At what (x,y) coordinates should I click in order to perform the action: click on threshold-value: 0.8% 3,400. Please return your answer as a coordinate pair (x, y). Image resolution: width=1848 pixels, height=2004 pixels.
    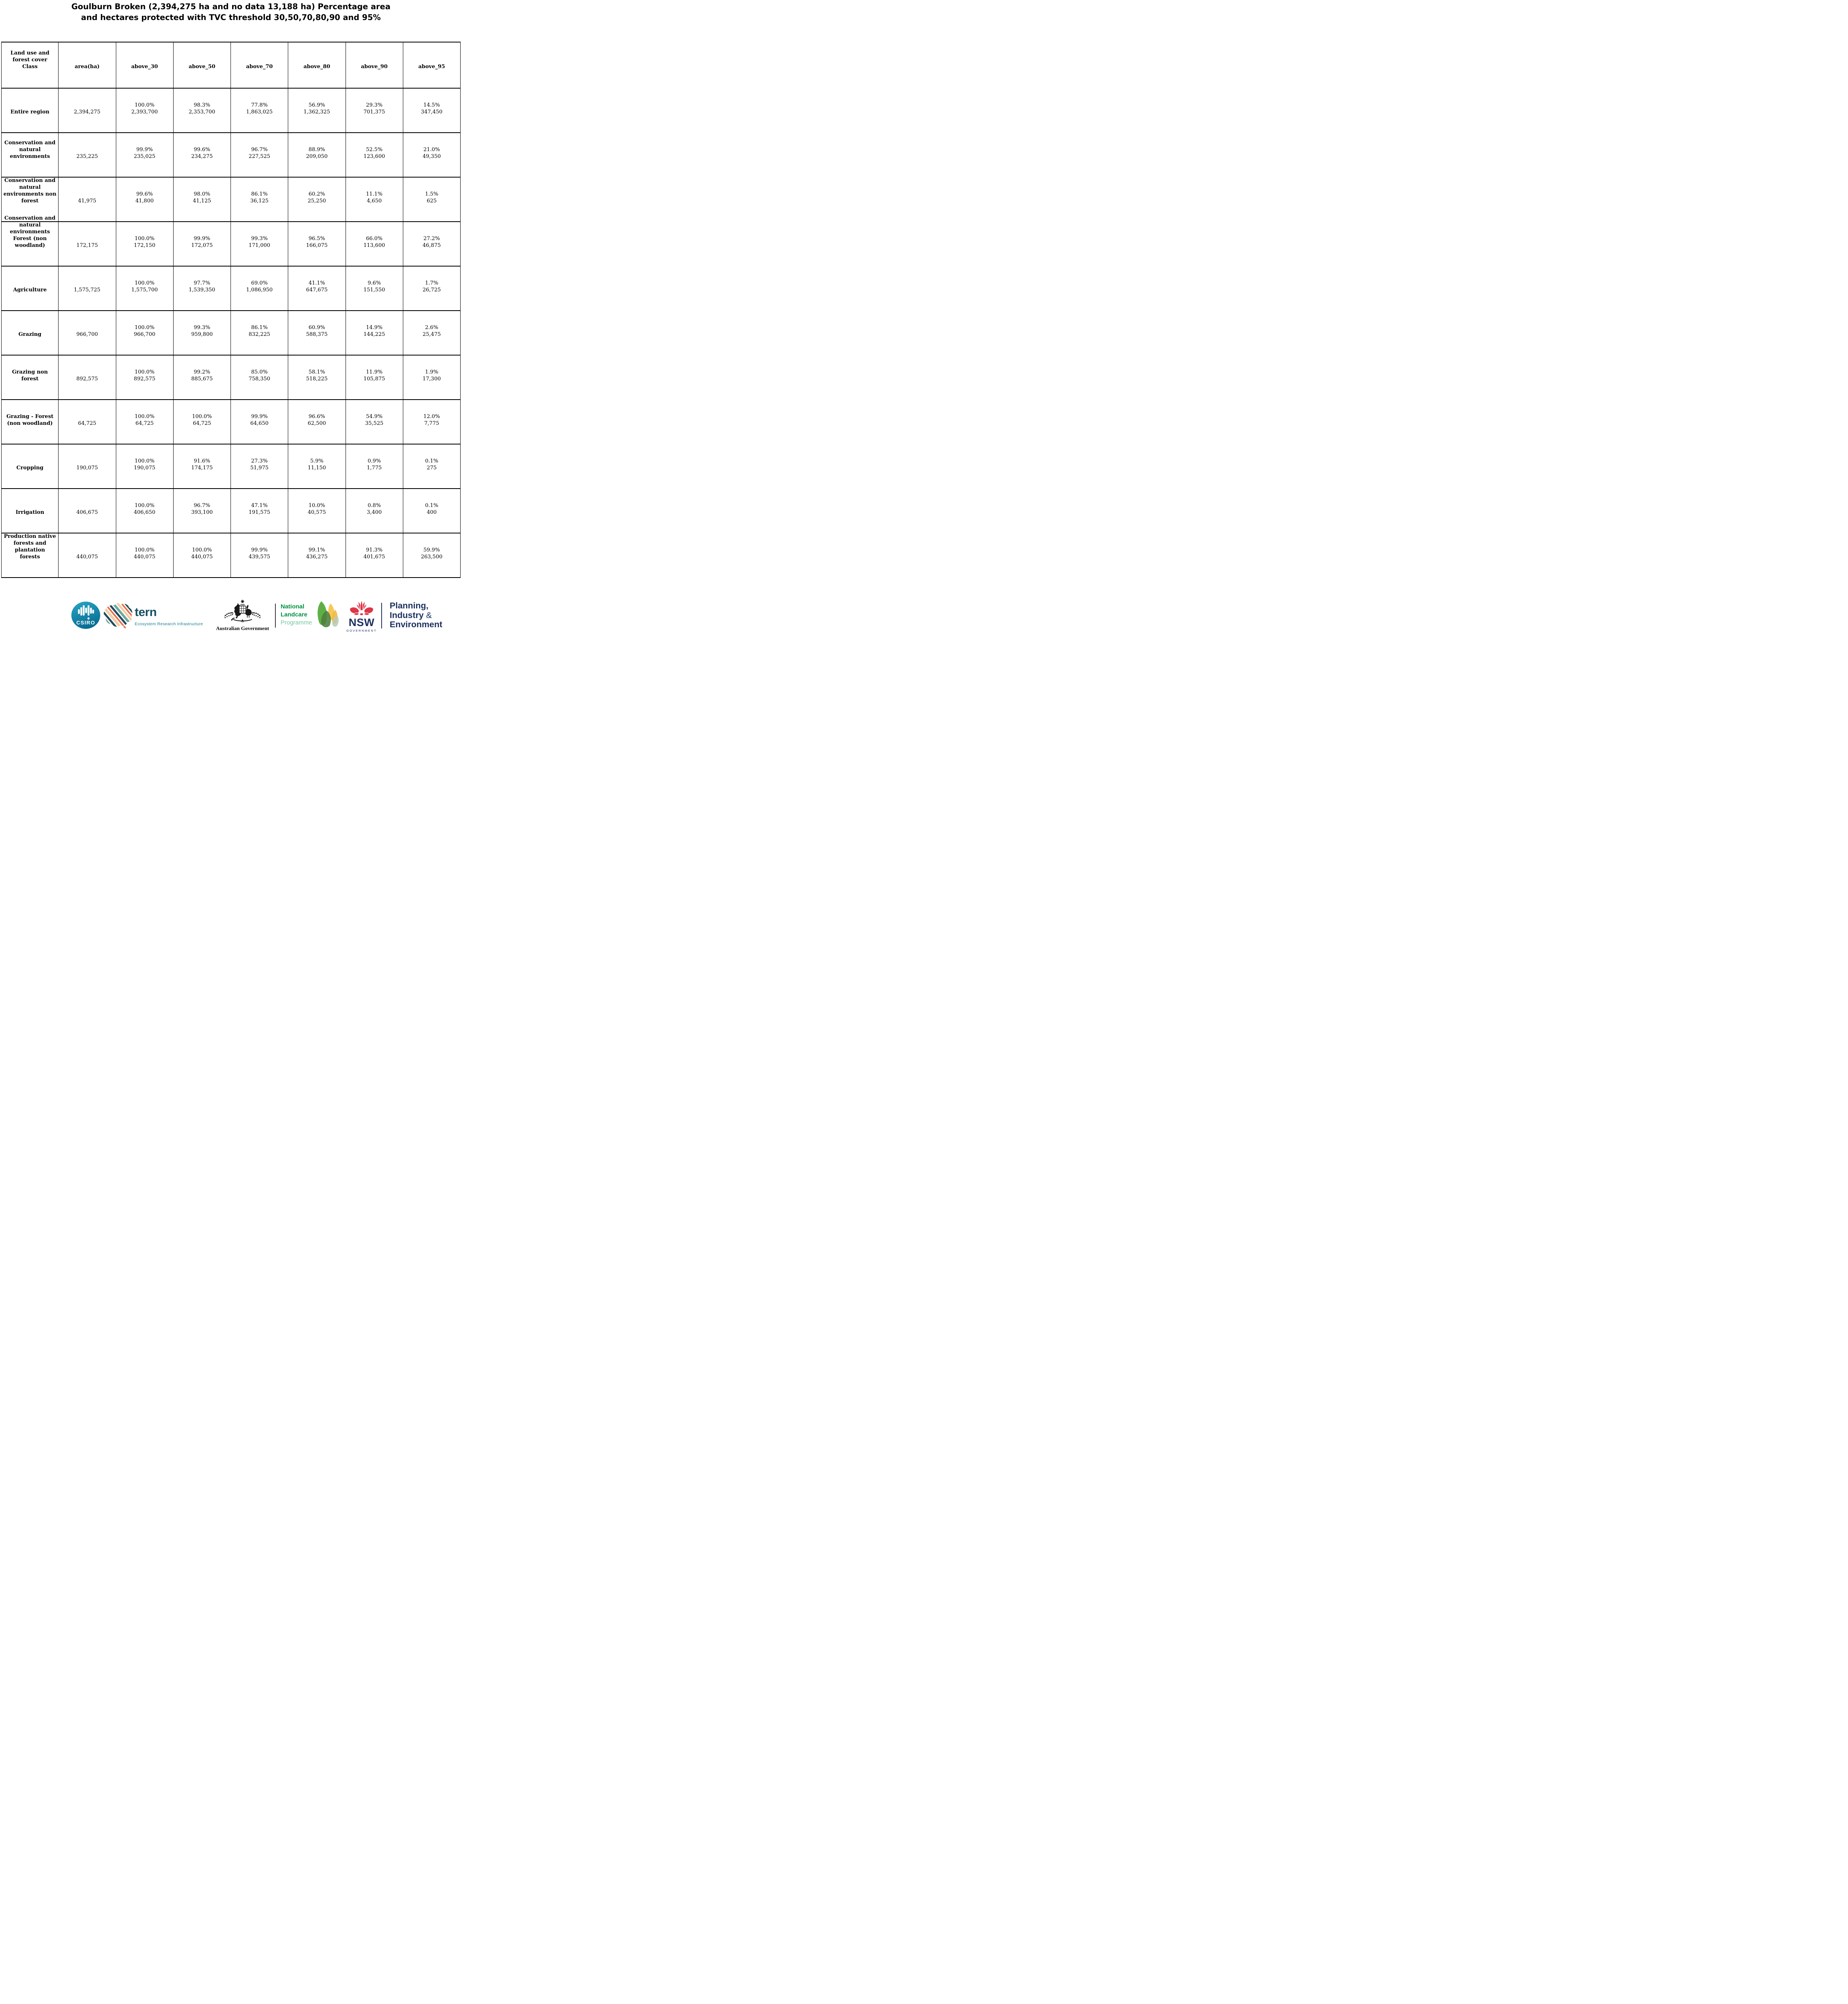
    Looking at the image, I should click on (374, 508).